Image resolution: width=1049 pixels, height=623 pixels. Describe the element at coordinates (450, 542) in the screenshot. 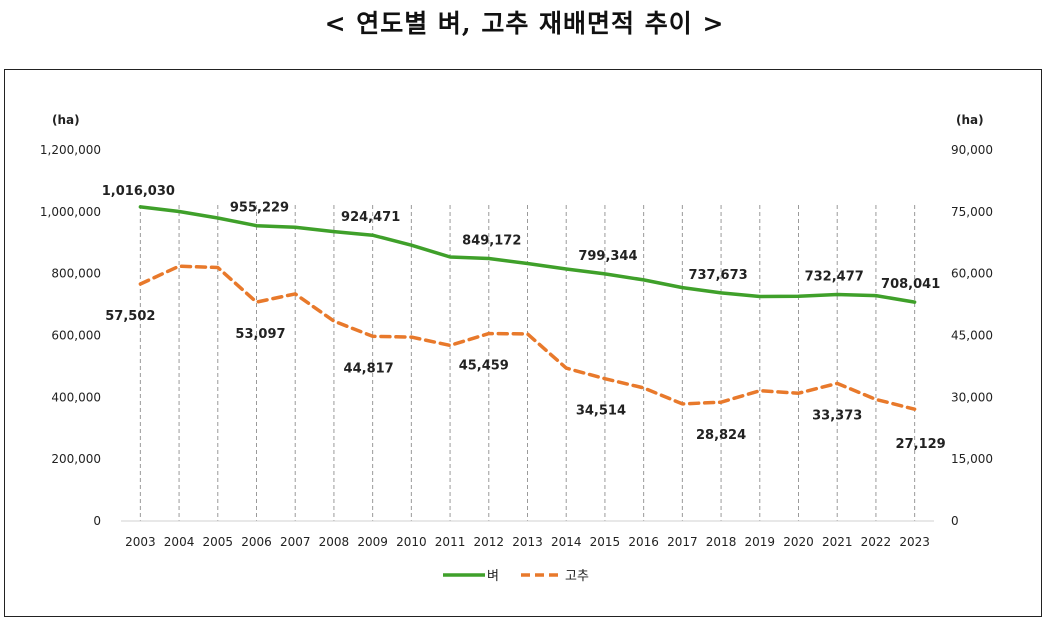

I see `x-tick-label: 2011` at that location.